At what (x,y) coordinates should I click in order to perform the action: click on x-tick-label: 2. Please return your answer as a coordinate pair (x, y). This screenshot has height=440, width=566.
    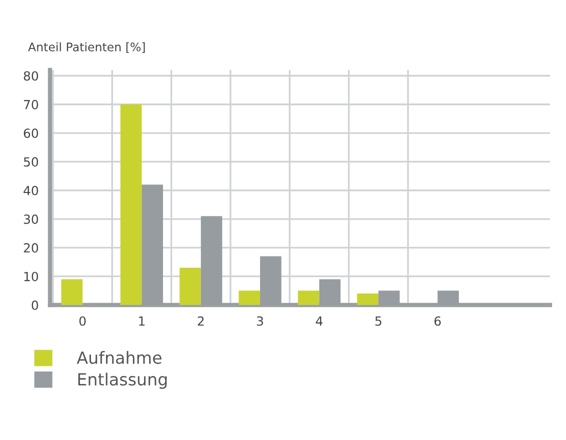
    Looking at the image, I should click on (201, 321).